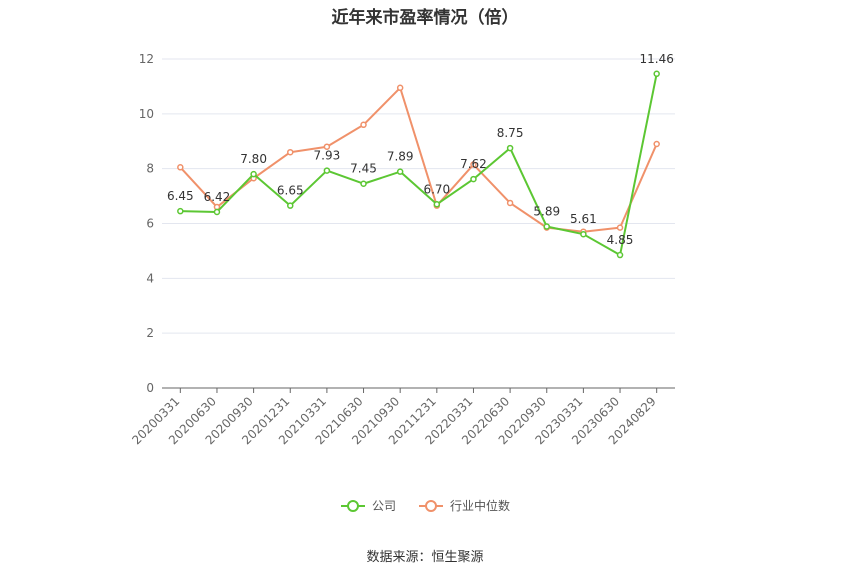 This screenshot has height=575, width=850. I want to click on y-tick-label: 0, so click(150, 388).